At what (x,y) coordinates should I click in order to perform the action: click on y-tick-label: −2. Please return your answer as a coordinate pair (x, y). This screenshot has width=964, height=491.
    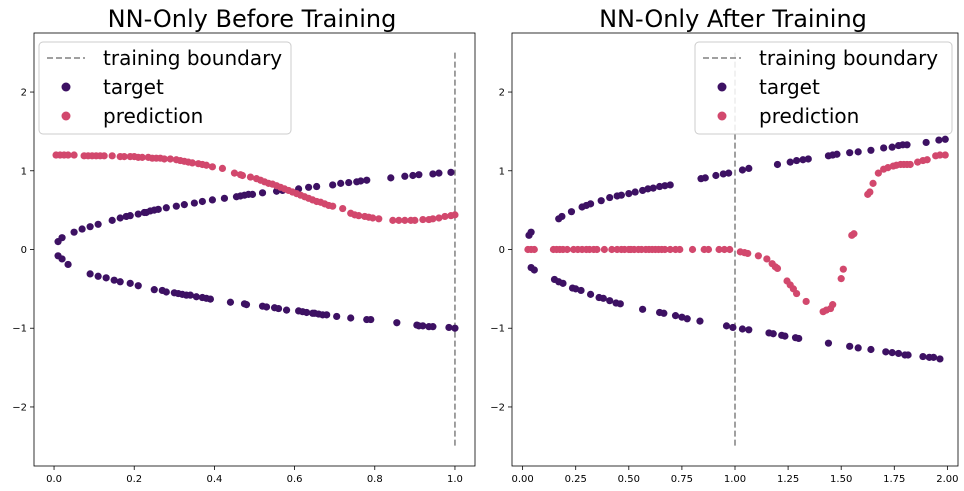
    Looking at the image, I should click on (497, 407).